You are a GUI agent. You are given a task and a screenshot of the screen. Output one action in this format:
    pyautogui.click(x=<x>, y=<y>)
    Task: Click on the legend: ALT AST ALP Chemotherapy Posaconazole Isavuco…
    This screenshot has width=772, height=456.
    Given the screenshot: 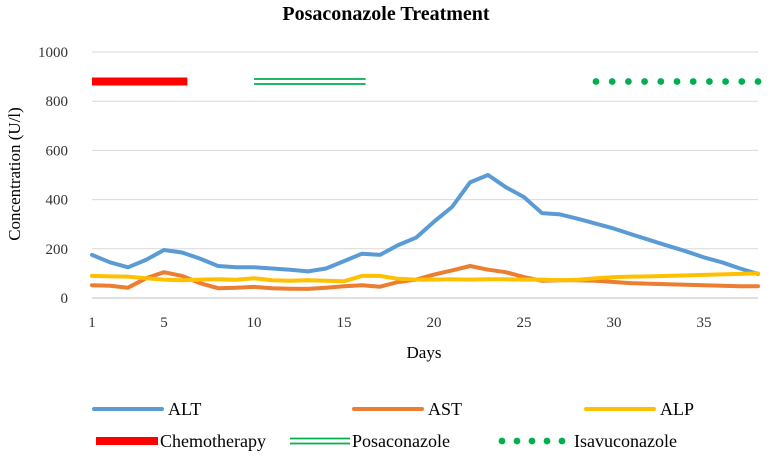 What is the action you would take?
    pyautogui.click(x=393, y=425)
    